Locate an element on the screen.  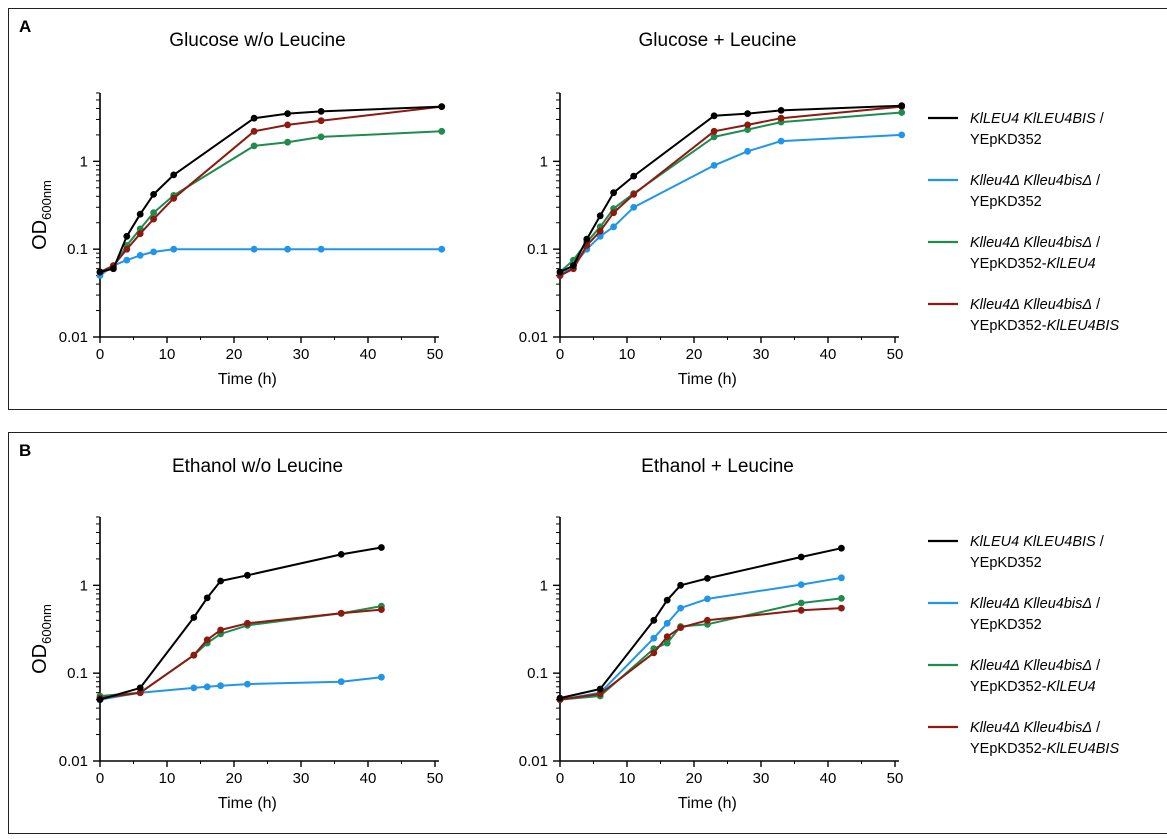
legend-italic: KlLEU4 KlLEU4BIS is located at coordinates (1033, 542).